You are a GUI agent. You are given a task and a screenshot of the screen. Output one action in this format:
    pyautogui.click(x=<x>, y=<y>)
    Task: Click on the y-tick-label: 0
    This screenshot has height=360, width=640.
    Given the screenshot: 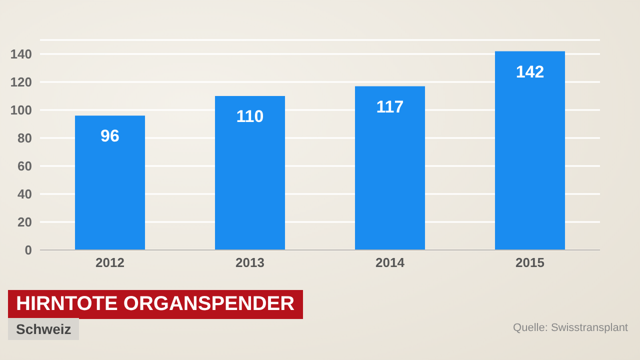 What is the action you would take?
    pyautogui.click(x=28, y=250)
    